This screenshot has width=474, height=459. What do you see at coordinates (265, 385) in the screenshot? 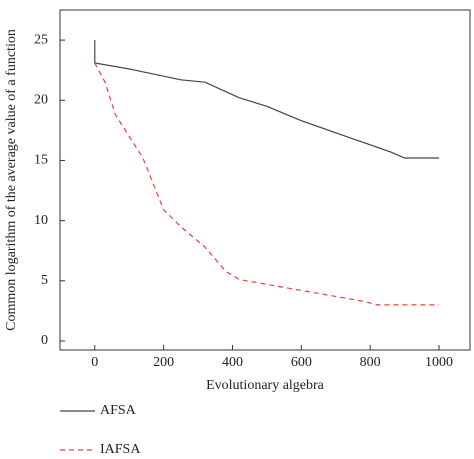
I see `x-axis-label: Evolutionary algebra` at bounding box center [265, 385].